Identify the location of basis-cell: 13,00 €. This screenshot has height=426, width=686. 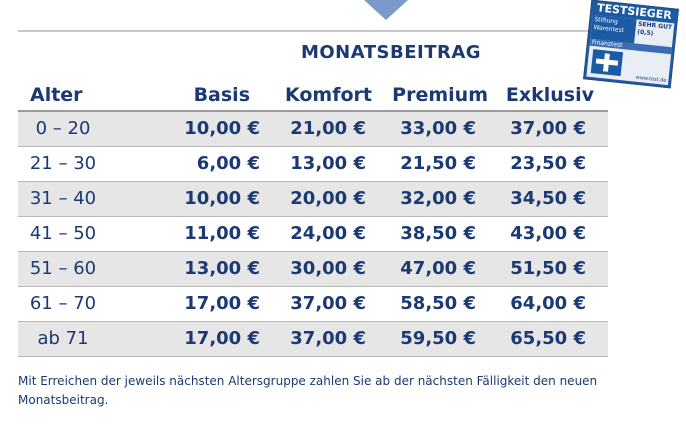
(222, 268).